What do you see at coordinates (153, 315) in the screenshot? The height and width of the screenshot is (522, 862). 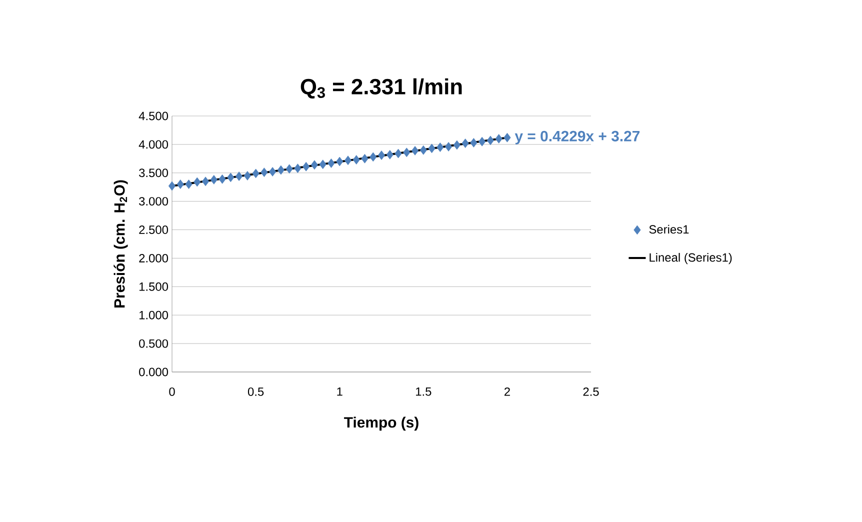 I see `y-tick-label: 1.000` at bounding box center [153, 315].